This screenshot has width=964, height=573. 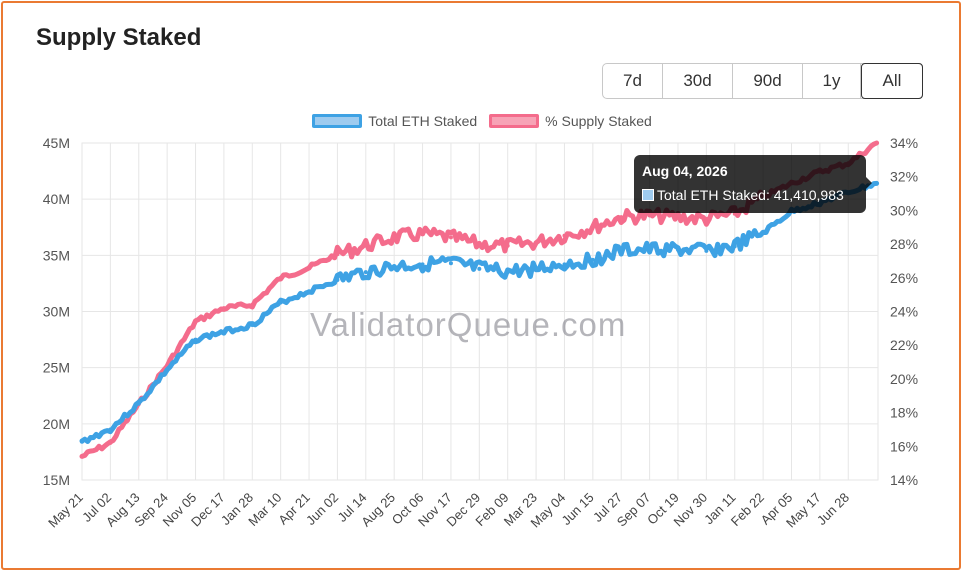 What do you see at coordinates (633, 81) in the screenshot?
I see `range-7d-button: 7d` at bounding box center [633, 81].